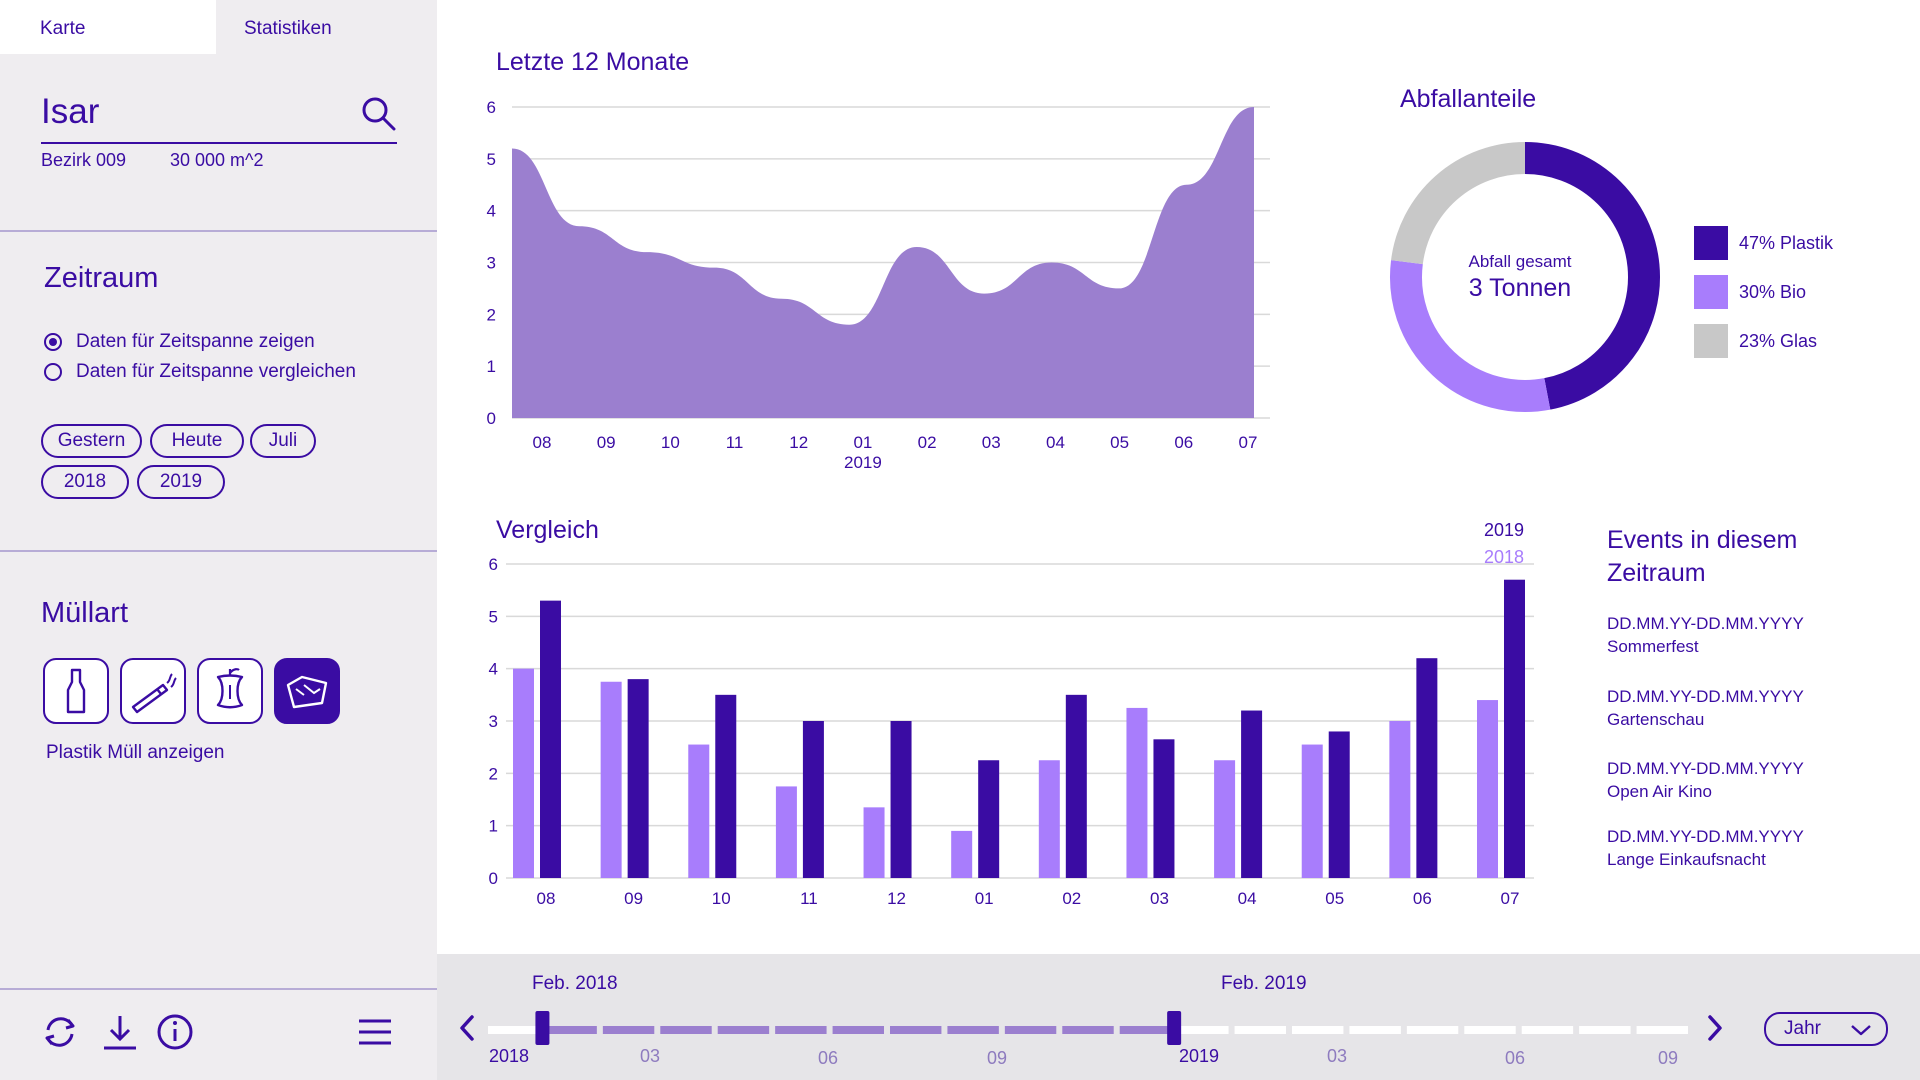 This screenshot has width=1920, height=1080. I want to click on waste-plastic-button, so click(307, 691).